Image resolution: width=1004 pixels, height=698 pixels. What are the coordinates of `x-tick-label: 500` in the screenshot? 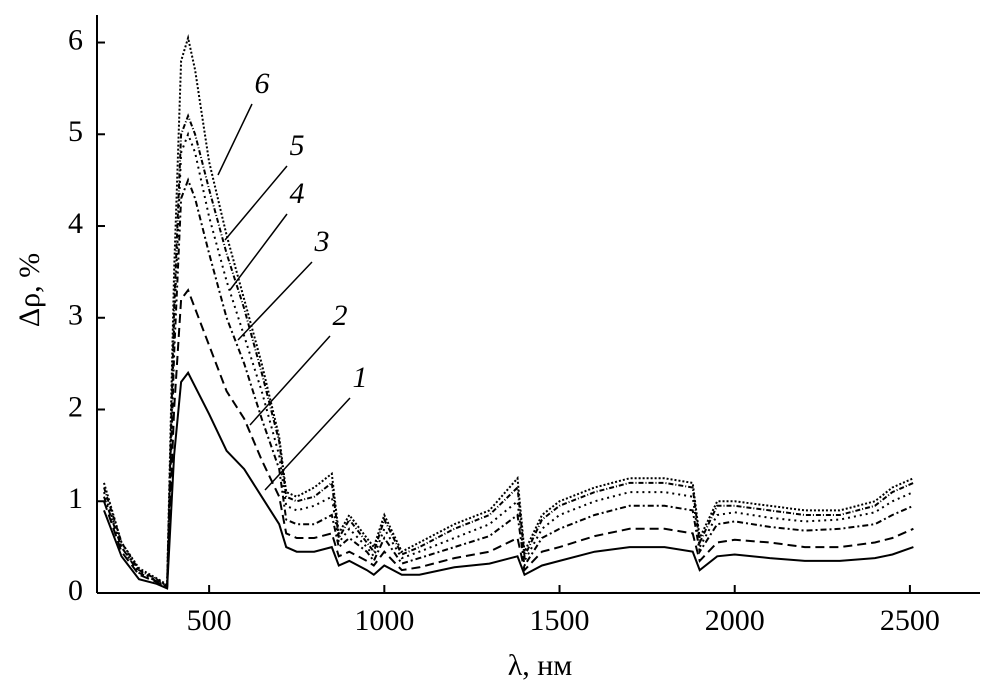 It's located at (209, 620).